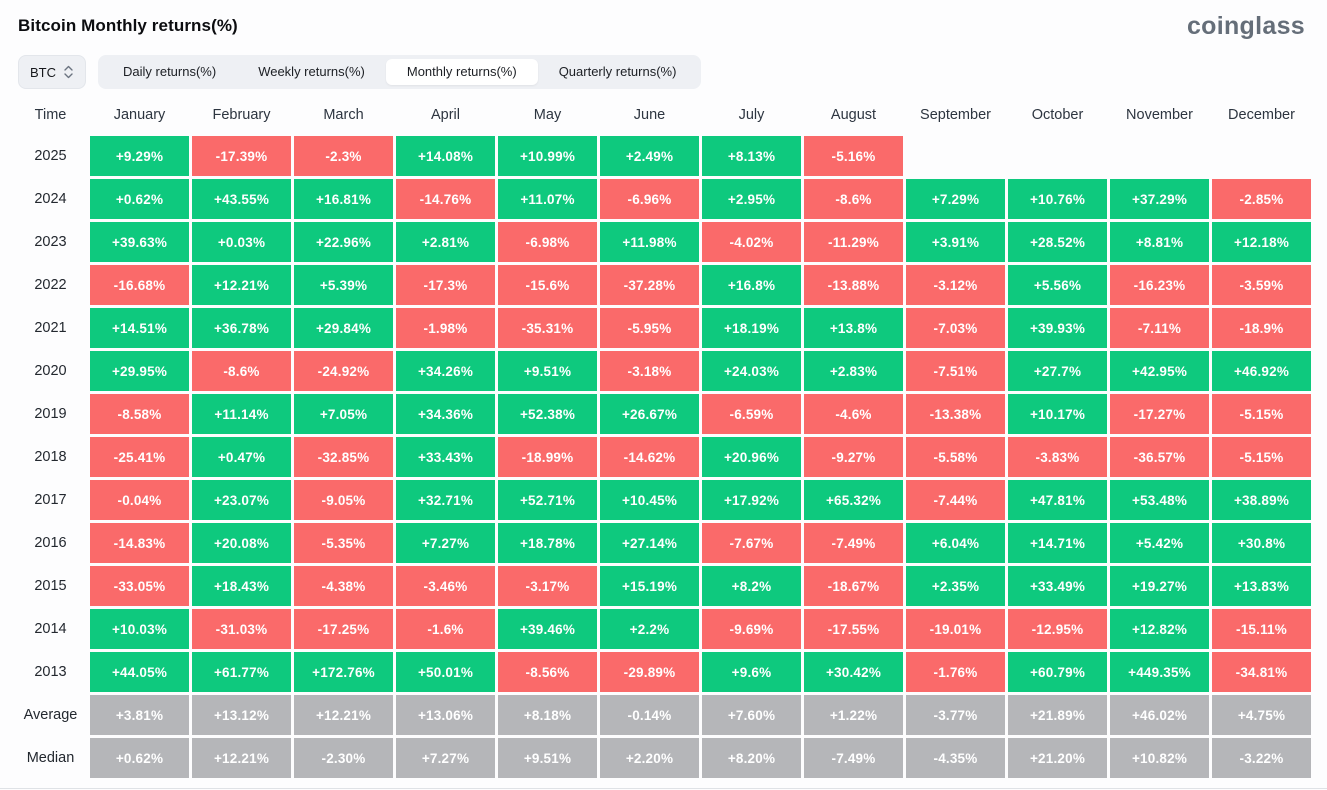 The width and height of the screenshot is (1327, 790). Describe the element at coordinates (139, 672) in the screenshot. I see `return-cell: +44.05%` at that location.